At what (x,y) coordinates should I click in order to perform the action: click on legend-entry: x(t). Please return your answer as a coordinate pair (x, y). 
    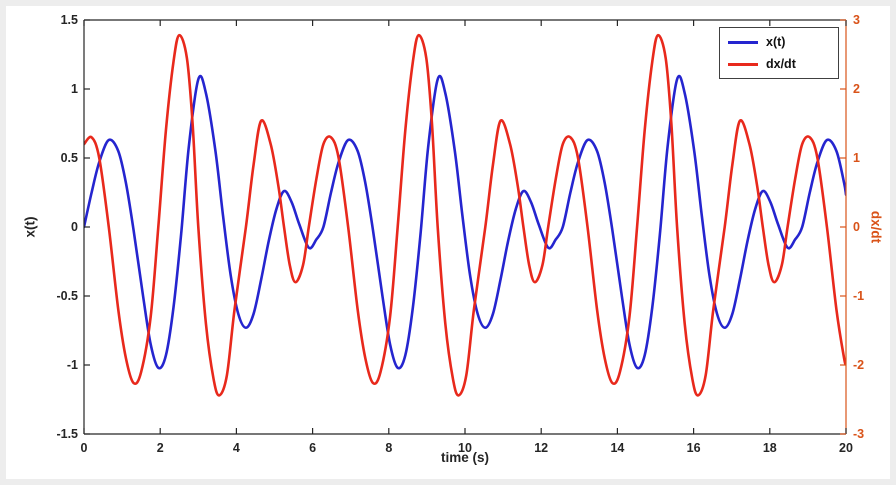
    Looking at the image, I should click on (779, 42).